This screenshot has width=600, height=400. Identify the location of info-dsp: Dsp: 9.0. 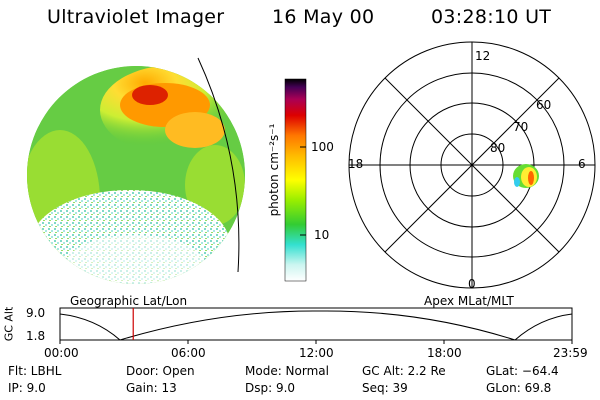
(270, 388).